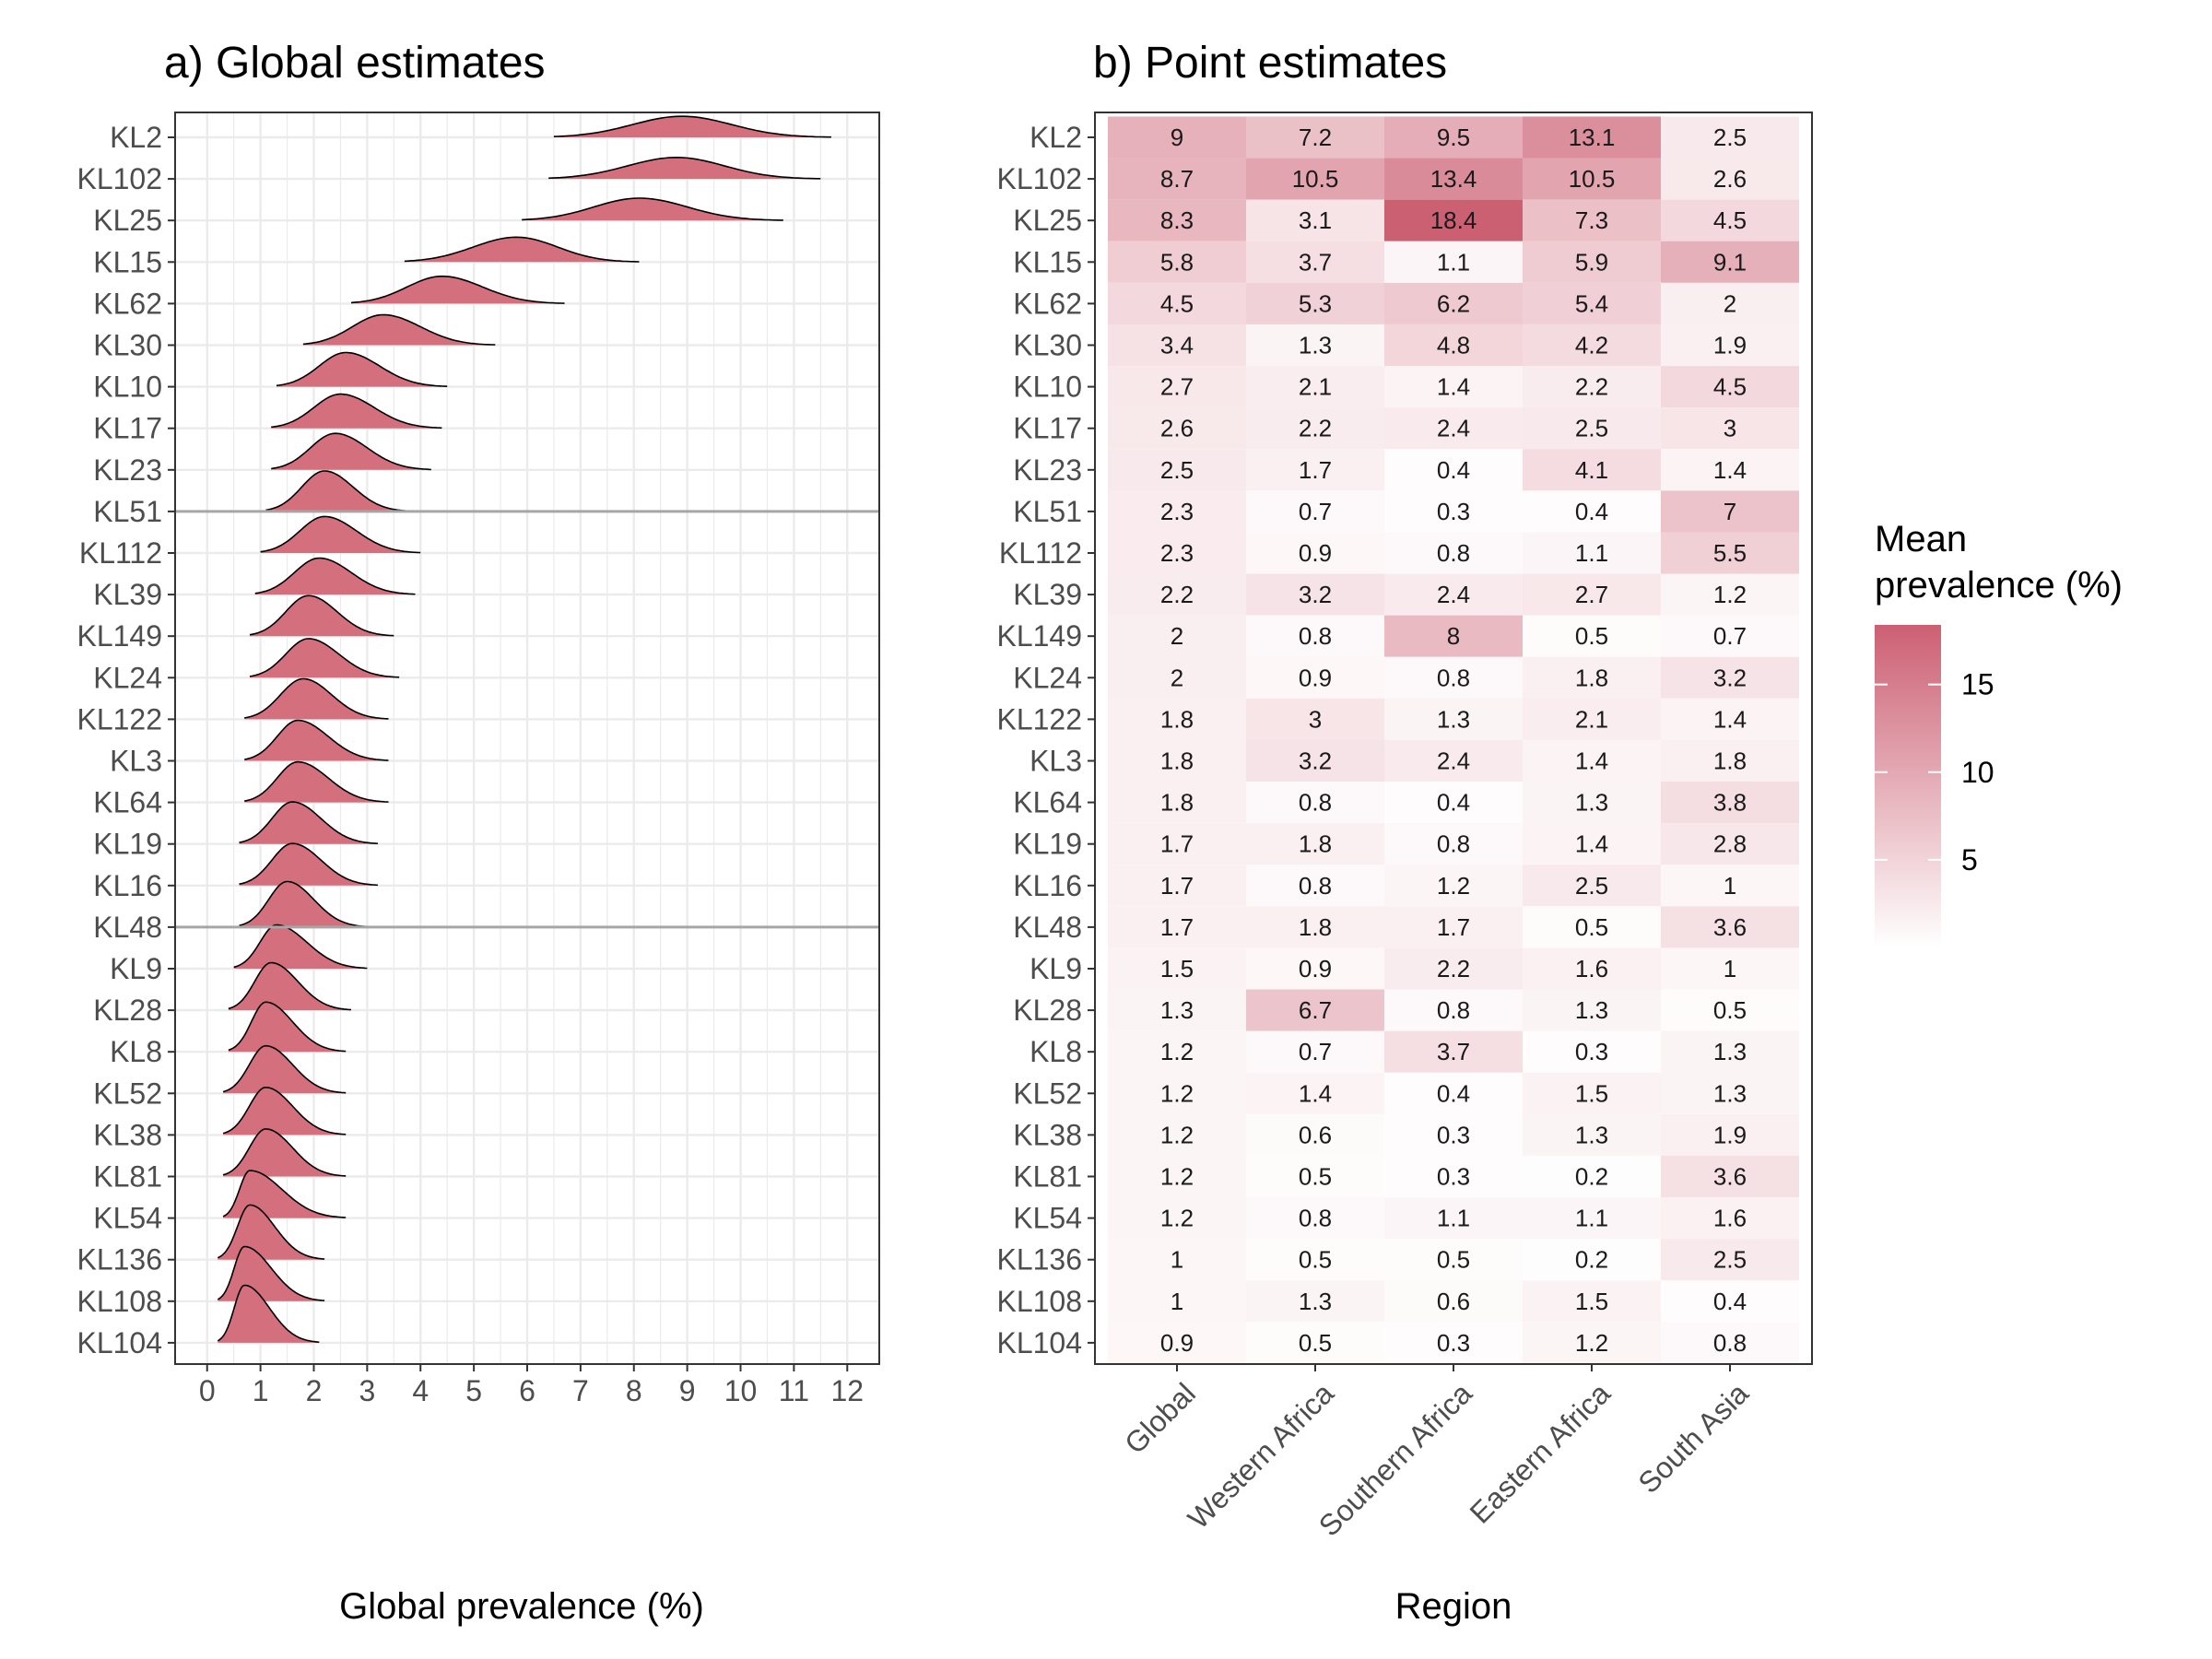  What do you see at coordinates (1730, 1218) in the screenshot?
I see `cell-value-label: 1.6` at bounding box center [1730, 1218].